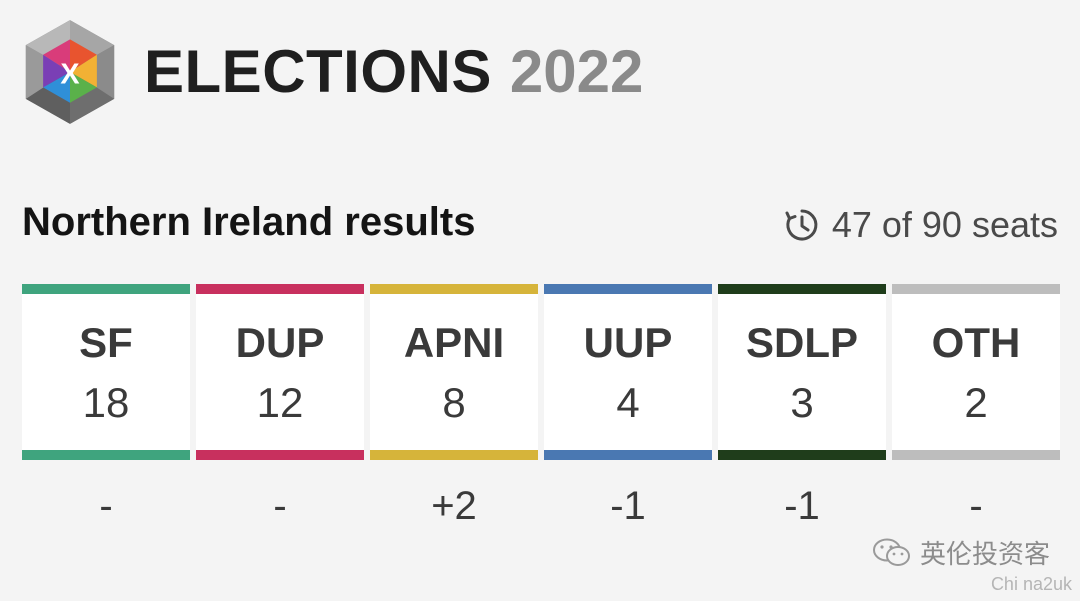  I want to click on seats-counter: 47 of 90 seats, so click(921, 225).